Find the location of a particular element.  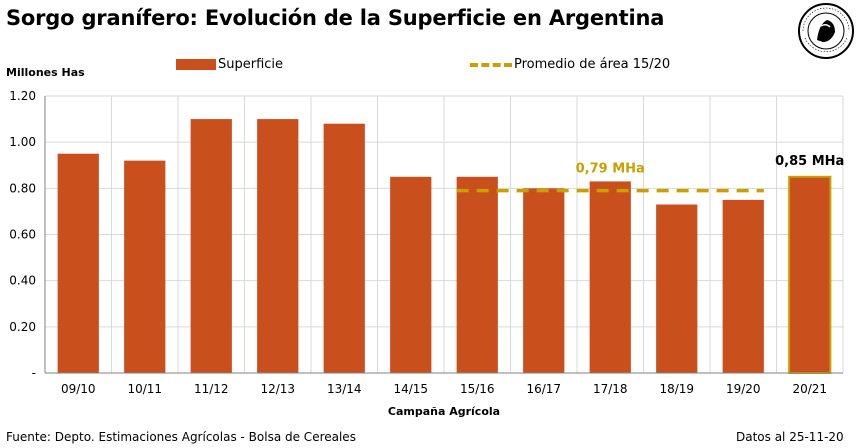

y-tick-label: 0.40 is located at coordinates (22, 281).